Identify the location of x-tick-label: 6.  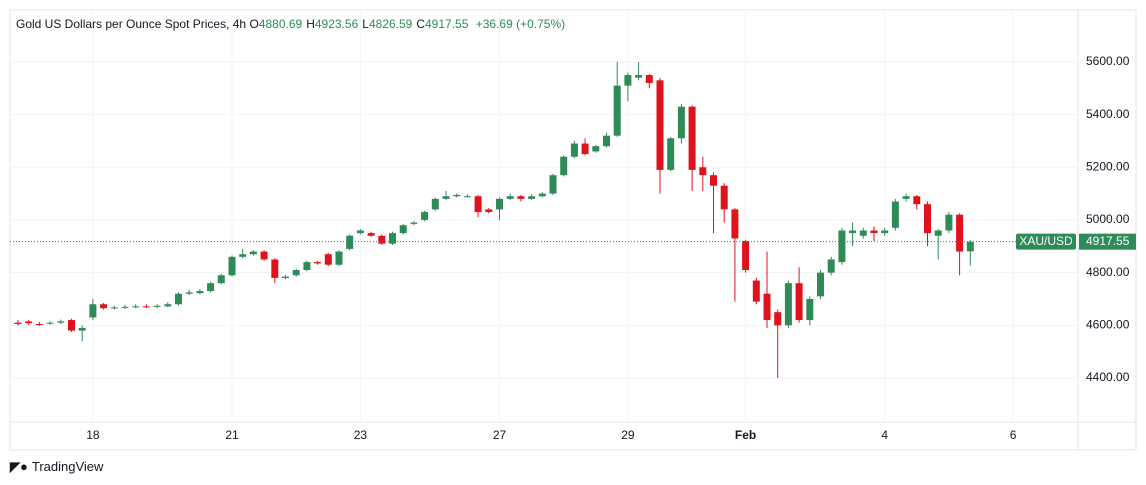
(1013, 435).